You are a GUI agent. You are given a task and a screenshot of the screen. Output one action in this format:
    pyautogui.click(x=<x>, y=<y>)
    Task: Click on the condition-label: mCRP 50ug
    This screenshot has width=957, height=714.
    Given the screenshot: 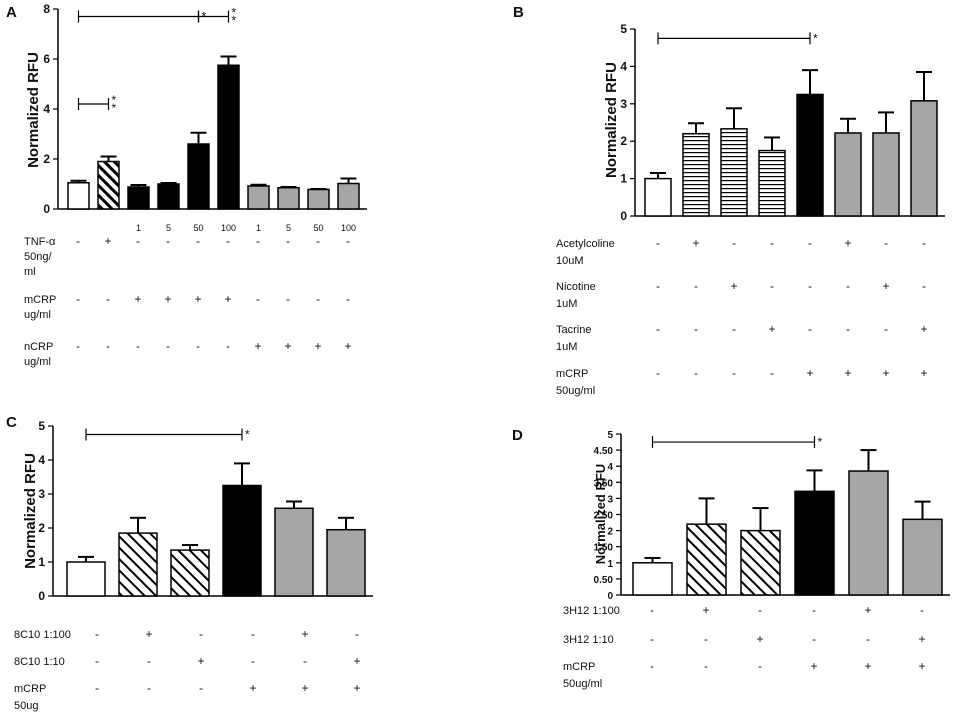 What is the action you would take?
    pyautogui.click(x=30, y=697)
    